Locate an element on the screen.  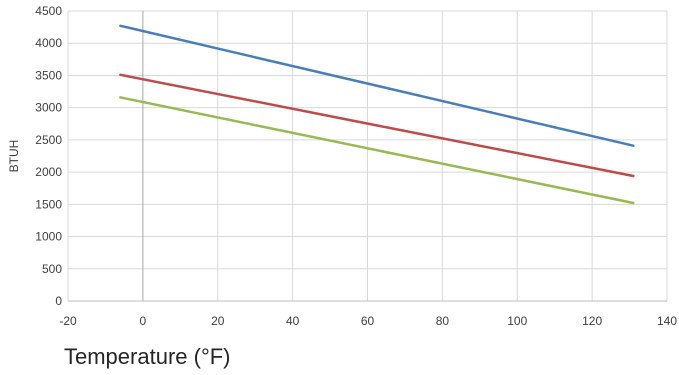
x-tick-label: 80 is located at coordinates (443, 321).